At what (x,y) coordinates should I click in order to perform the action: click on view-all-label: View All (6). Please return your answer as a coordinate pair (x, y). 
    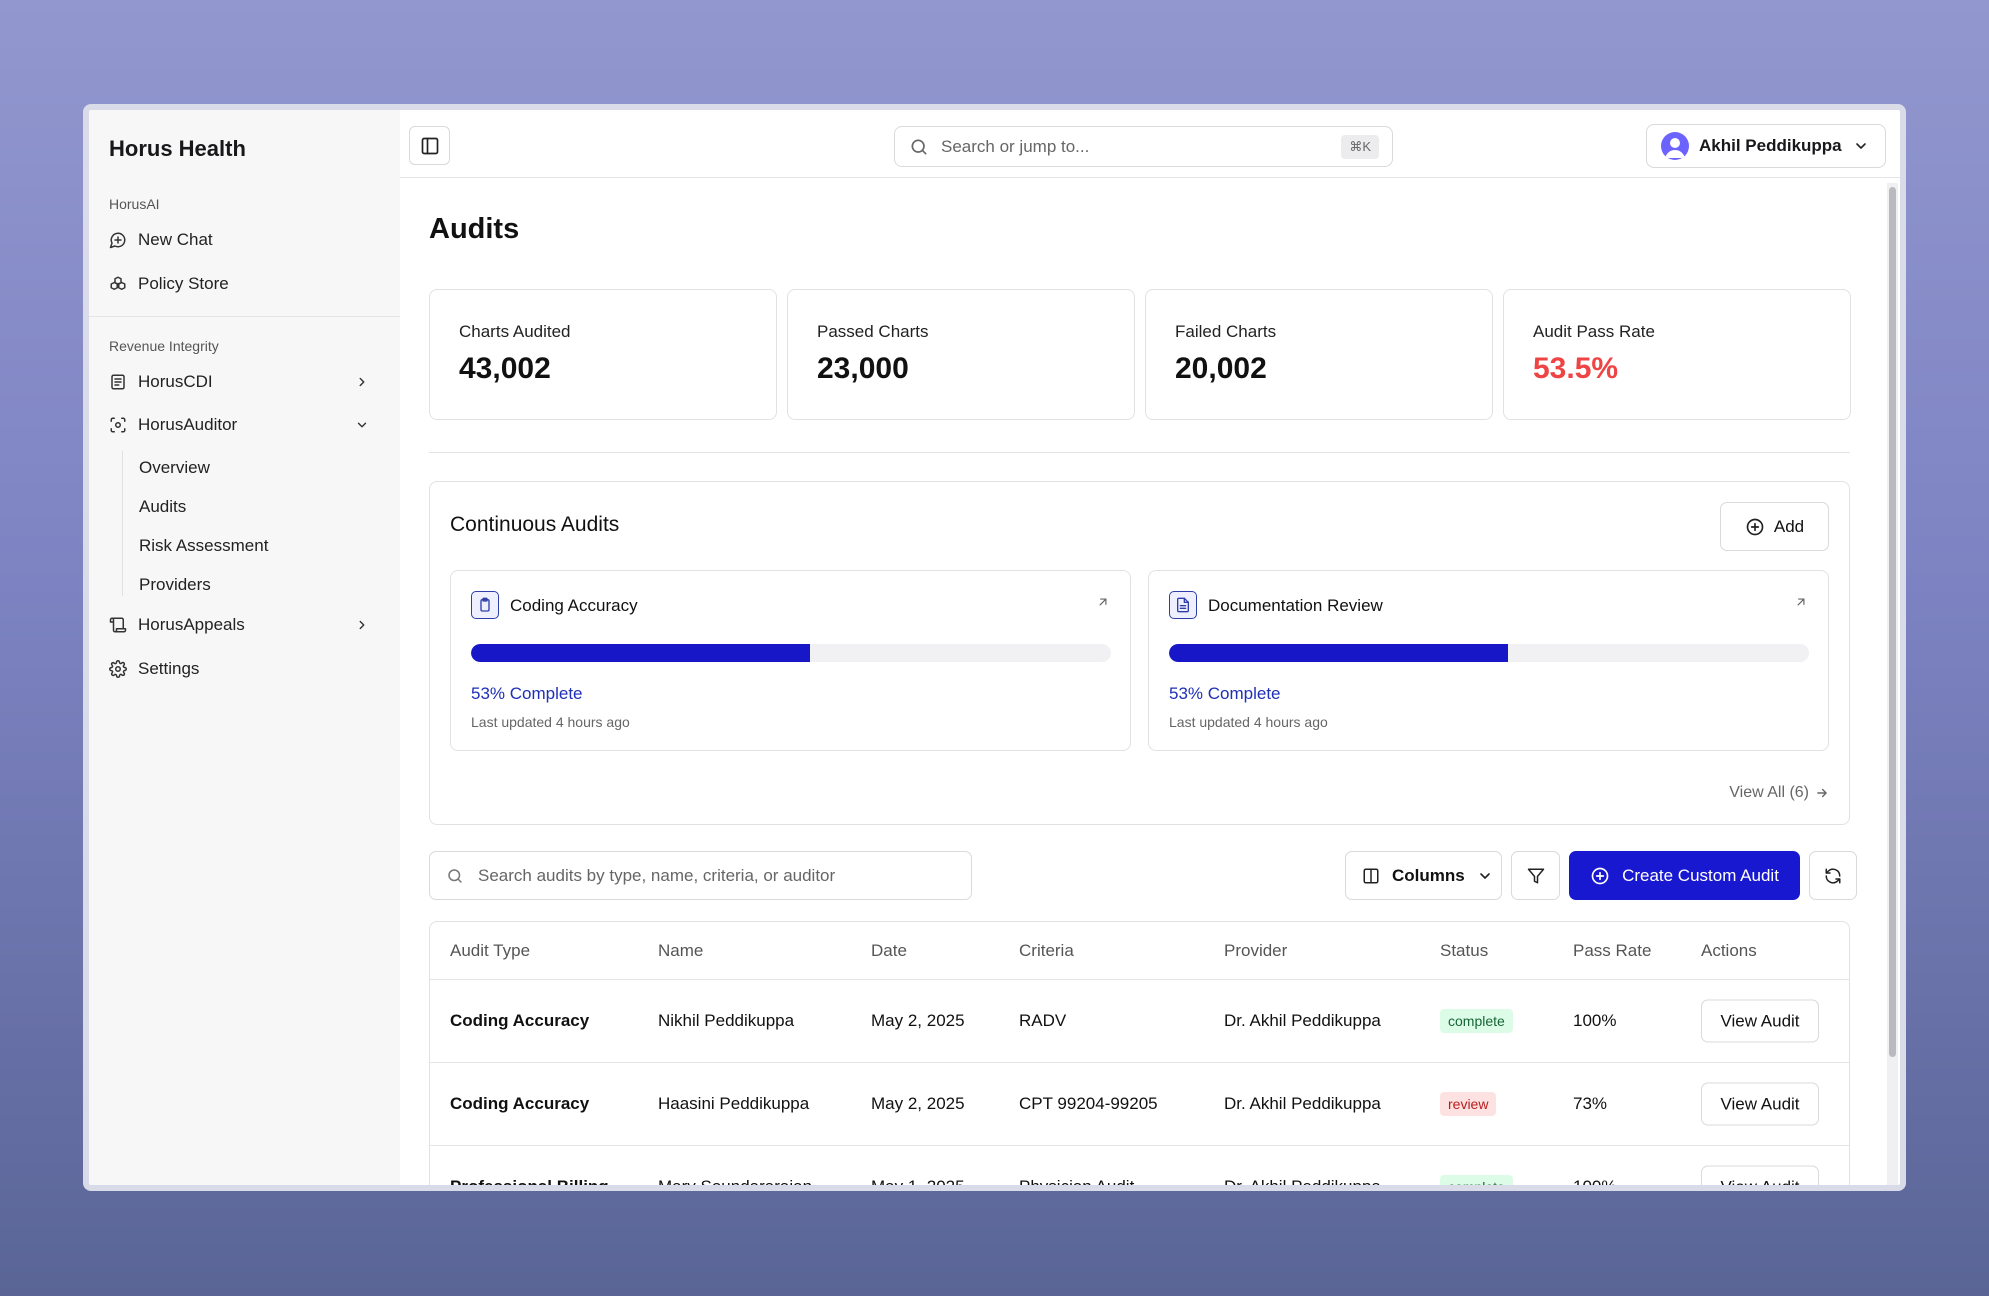
    Looking at the image, I should click on (1769, 792).